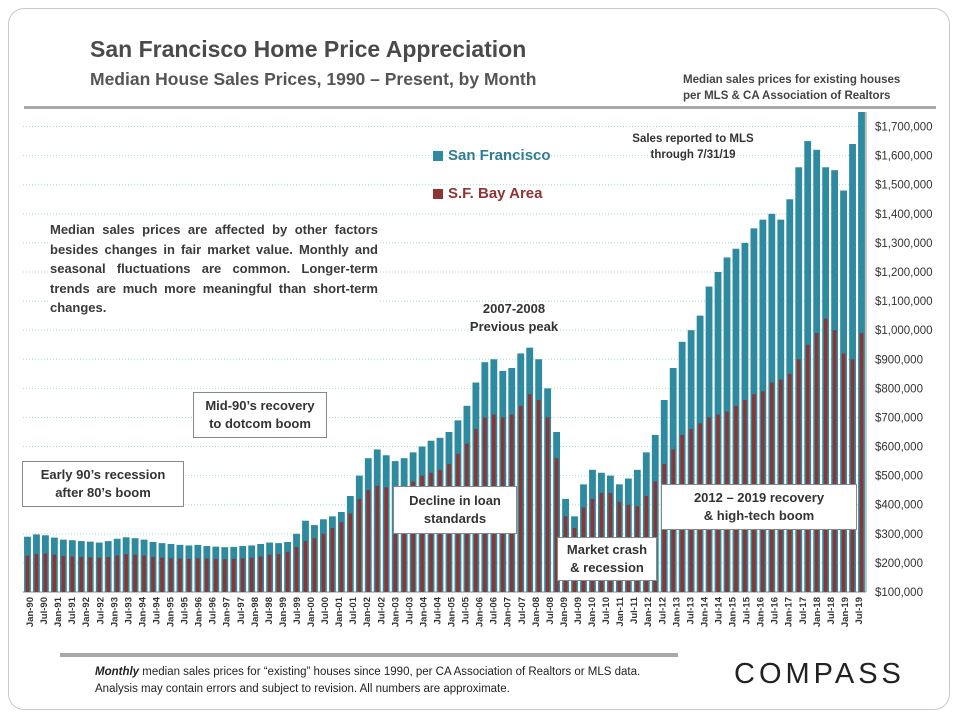 Image resolution: width=960 pixels, height=720 pixels. I want to click on x-tick-label: Jul-07, so click(522, 610).